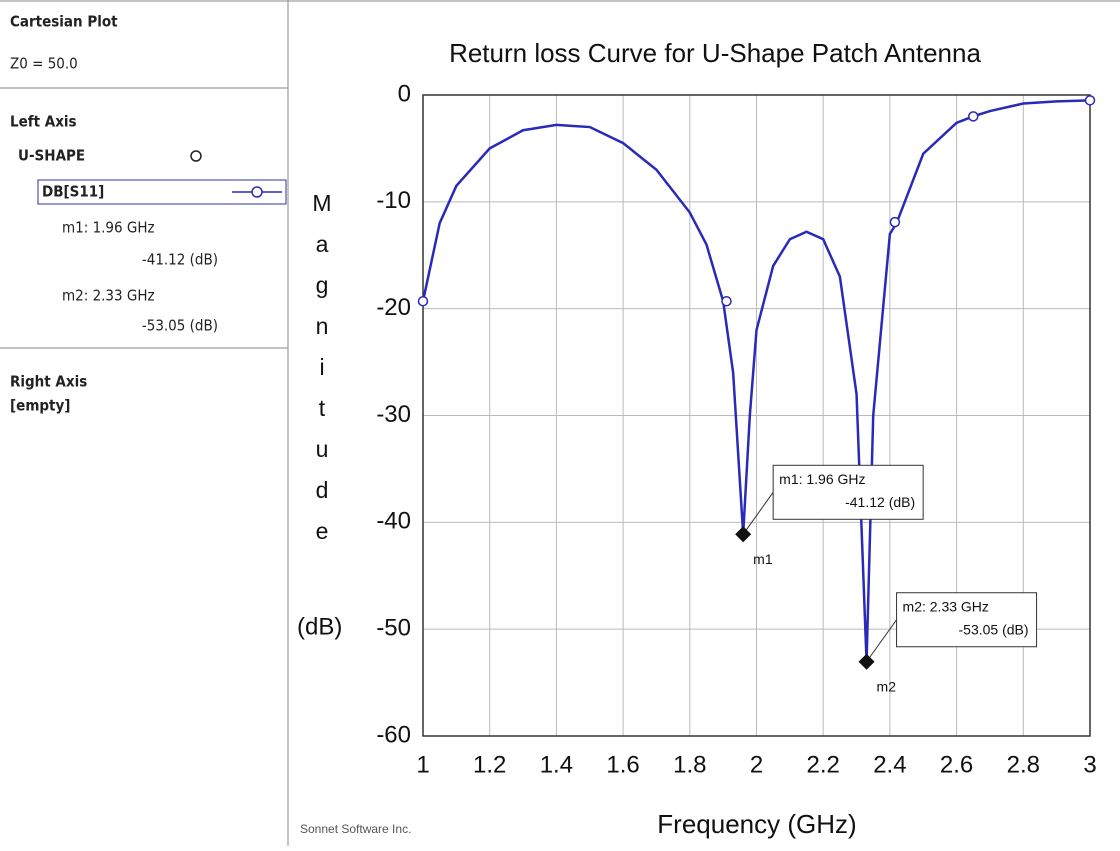  Describe the element at coordinates (355, 829) in the screenshot. I see `footer: Sonnet Software Inc.` at that location.